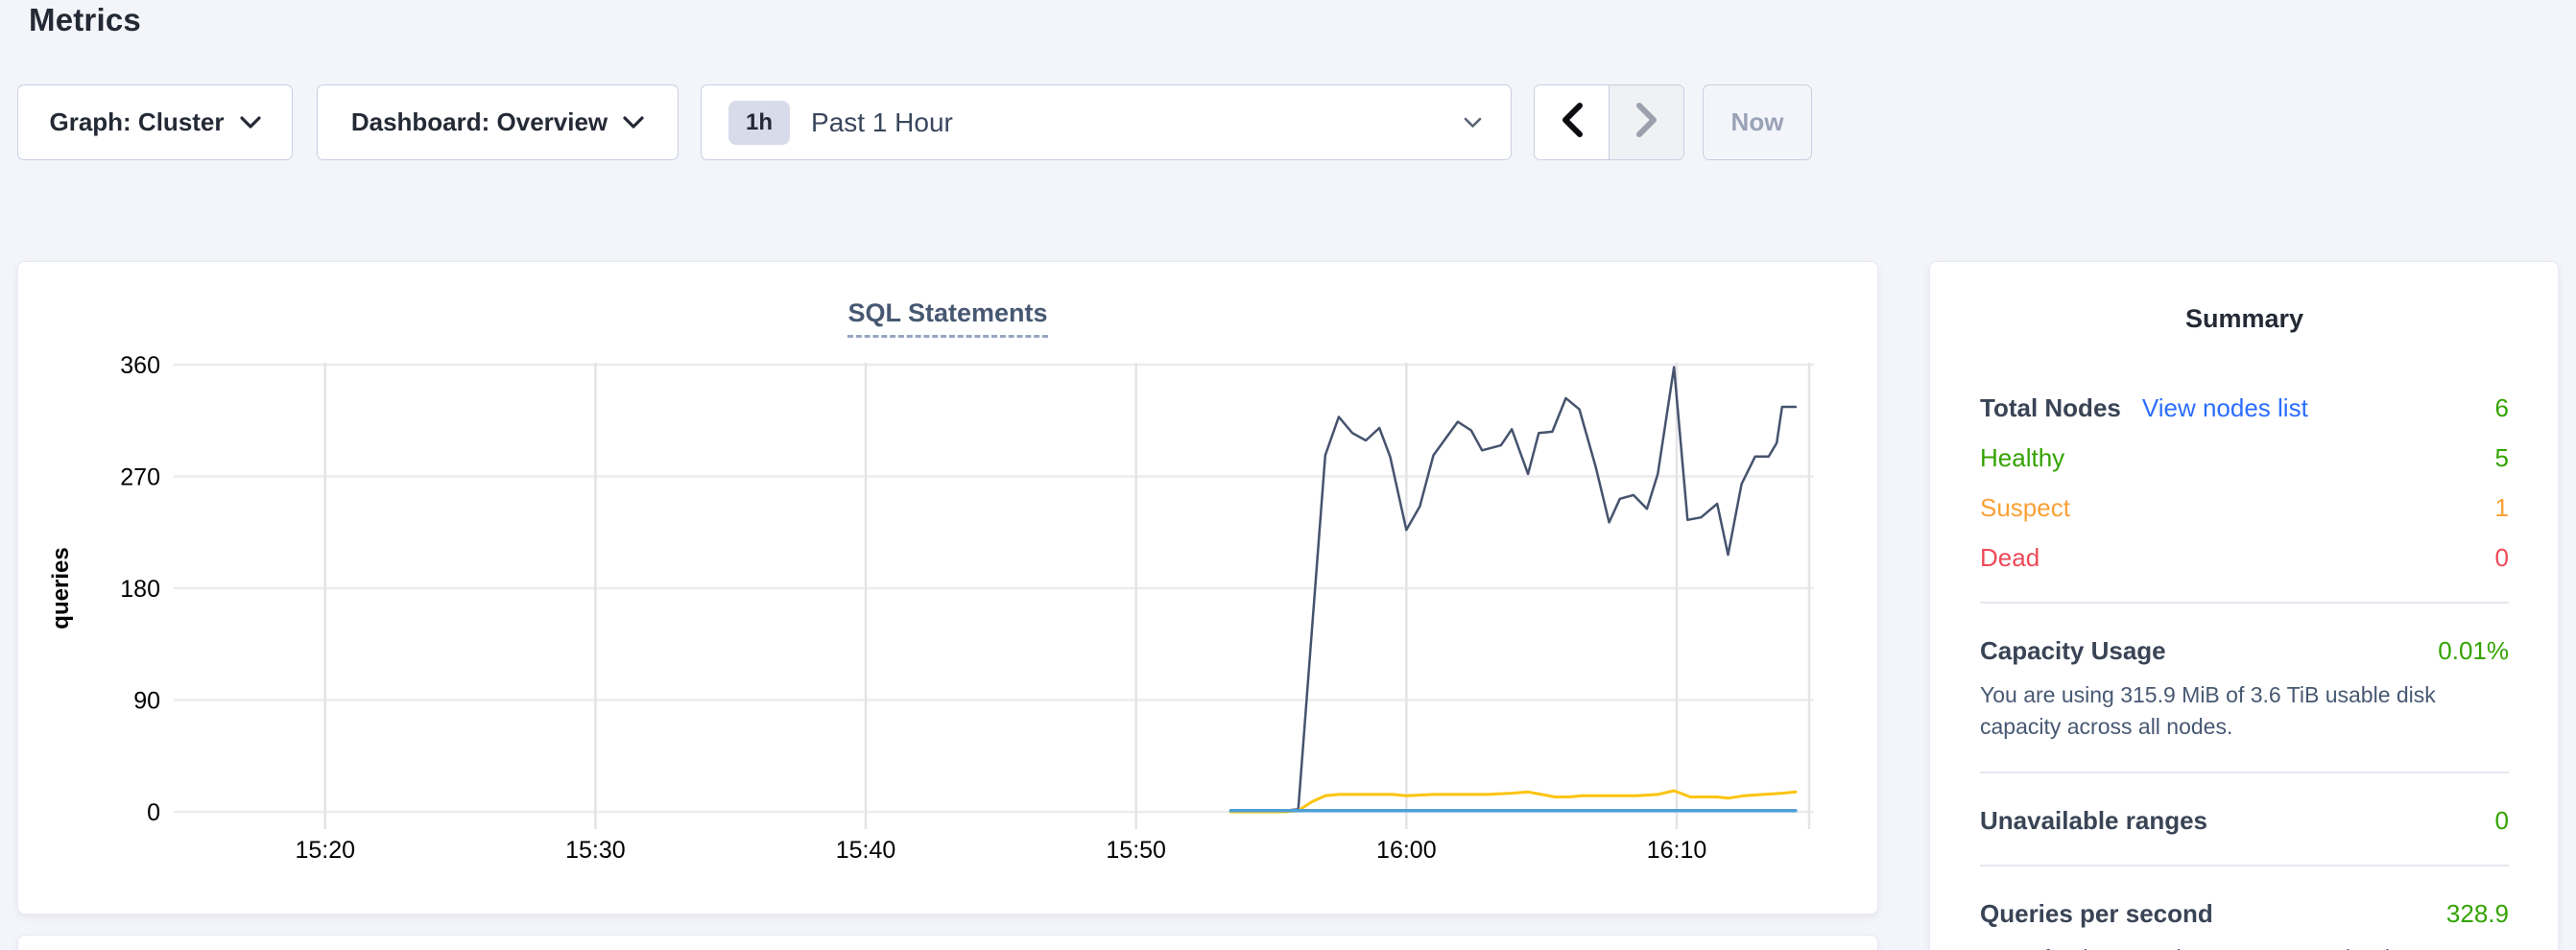 The image size is (2576, 950). I want to click on node-status-label: Suspect, so click(2025, 507).